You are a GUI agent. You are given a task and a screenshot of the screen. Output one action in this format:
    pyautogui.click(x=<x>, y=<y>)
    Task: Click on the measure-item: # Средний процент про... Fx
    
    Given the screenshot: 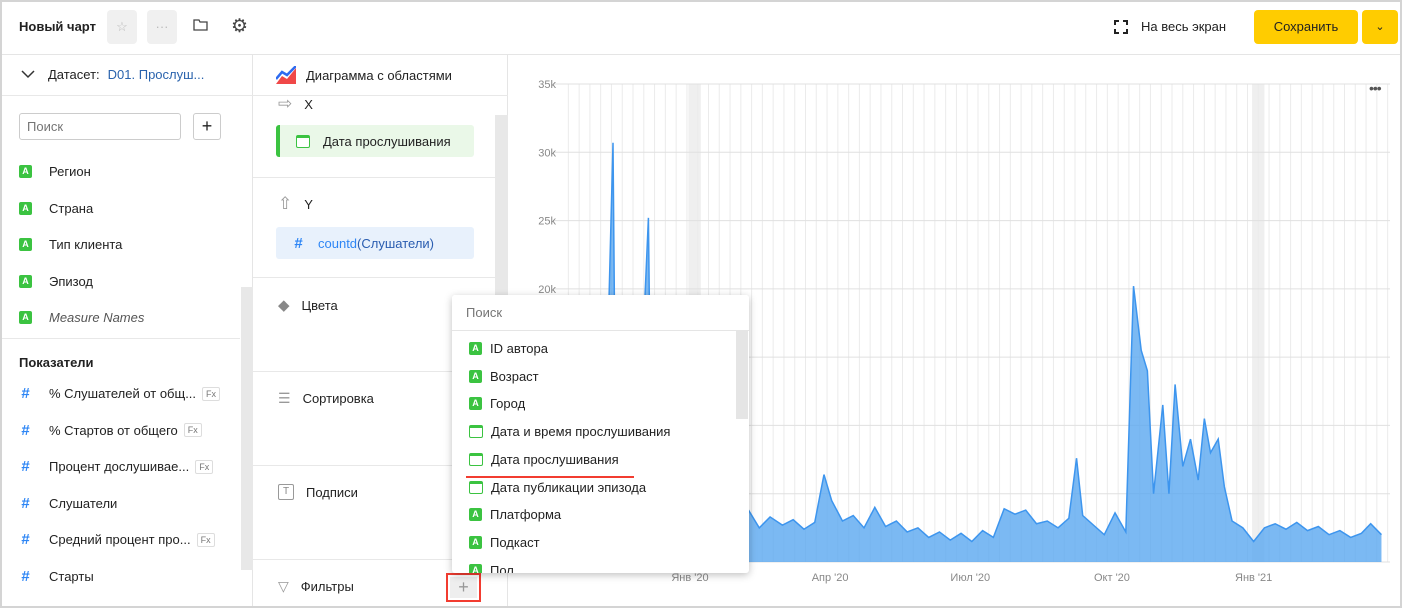 What is the action you would take?
    pyautogui.click(x=117, y=539)
    